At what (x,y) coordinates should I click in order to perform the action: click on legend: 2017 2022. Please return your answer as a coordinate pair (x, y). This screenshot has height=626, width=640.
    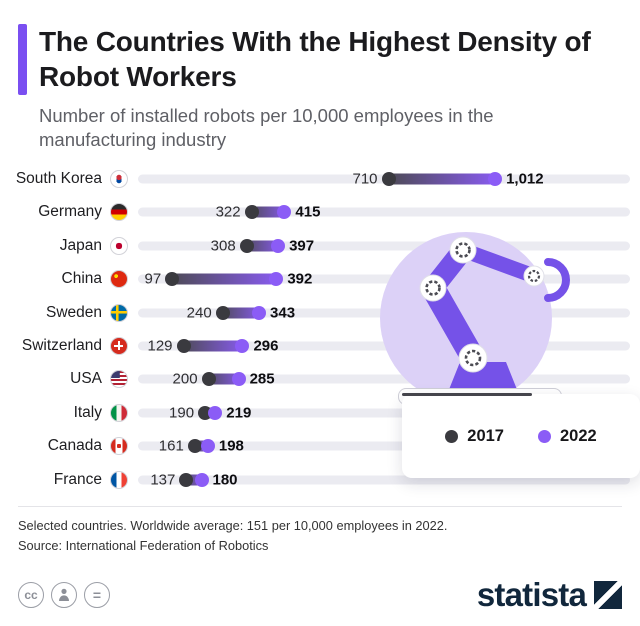
    Looking at the image, I should click on (521, 436).